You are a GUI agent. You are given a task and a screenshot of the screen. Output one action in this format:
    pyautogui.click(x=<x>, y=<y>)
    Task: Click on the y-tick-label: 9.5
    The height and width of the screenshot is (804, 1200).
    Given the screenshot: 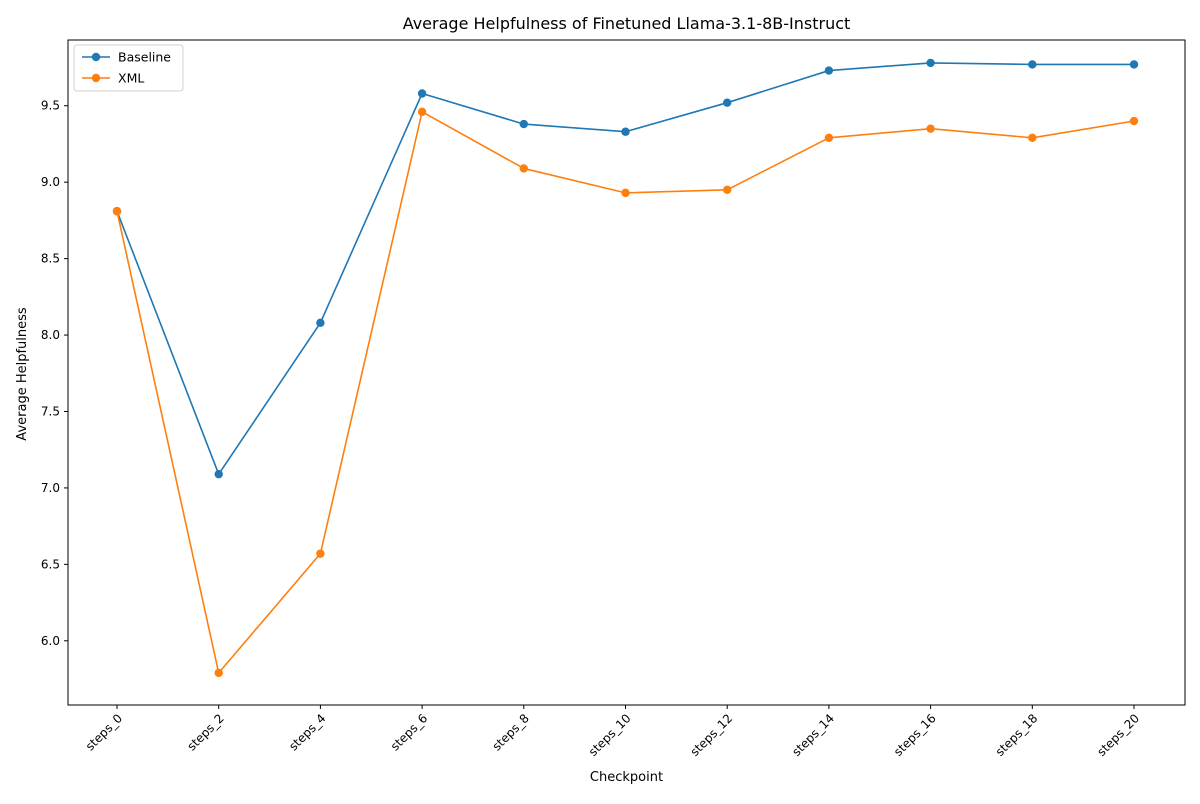 What is the action you would take?
    pyautogui.click(x=50, y=106)
    